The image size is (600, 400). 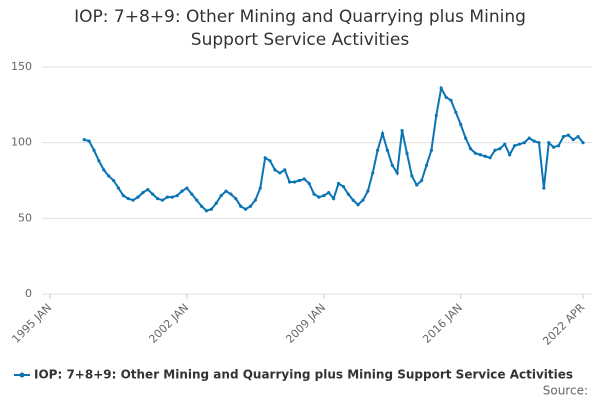 I want to click on y-tick-label: 150, so click(x=21, y=66).